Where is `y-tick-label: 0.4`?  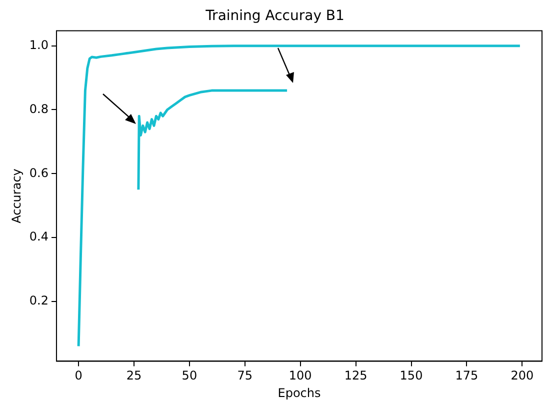
y-tick-label: 0.4 is located at coordinates (38, 237).